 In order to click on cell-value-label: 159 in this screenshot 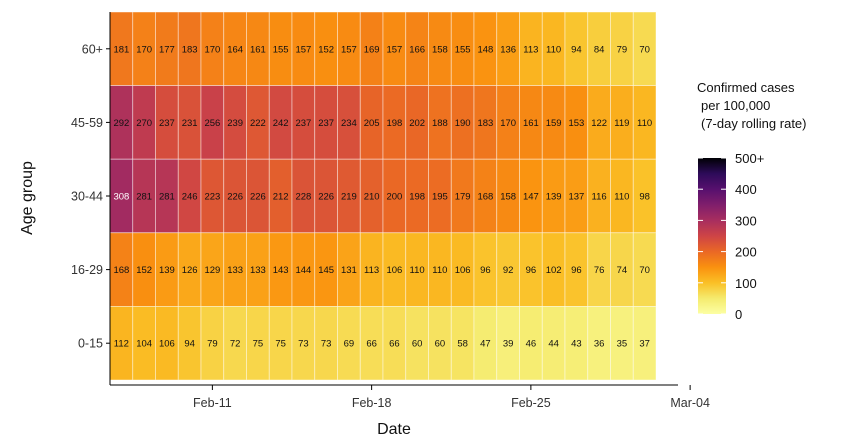, I will do `click(554, 123)`.